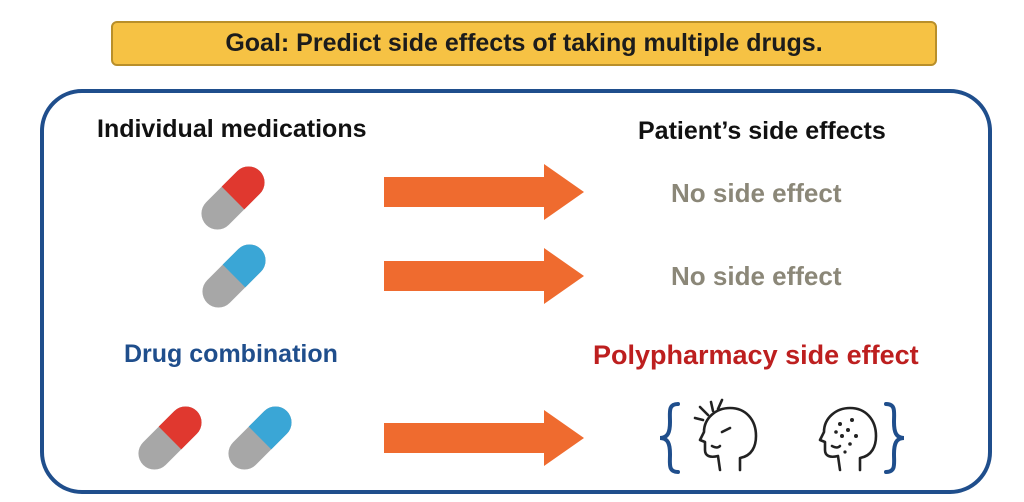 This screenshot has height=502, width=1024. What do you see at coordinates (669, 438) in the screenshot?
I see `left-curly-brace-icon` at bounding box center [669, 438].